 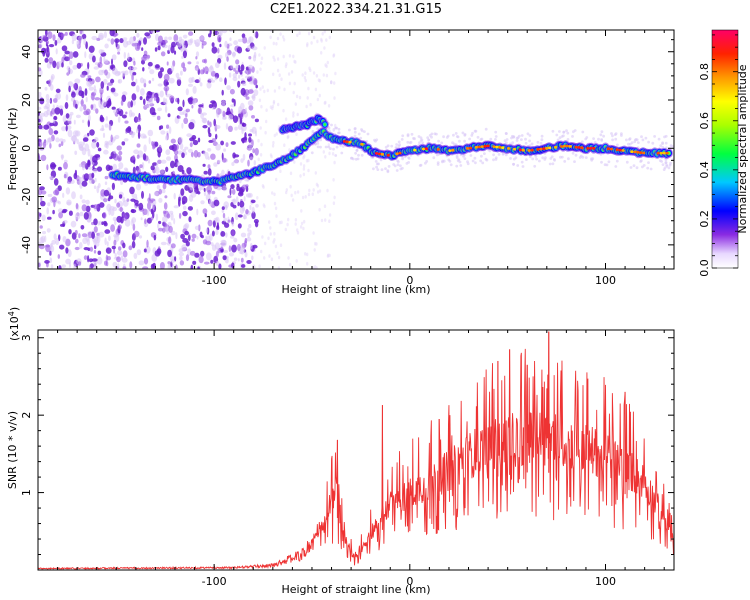 What do you see at coordinates (742, 148) in the screenshot?
I see `colorbar-label: Normalized spectral amplitude` at bounding box center [742, 148].